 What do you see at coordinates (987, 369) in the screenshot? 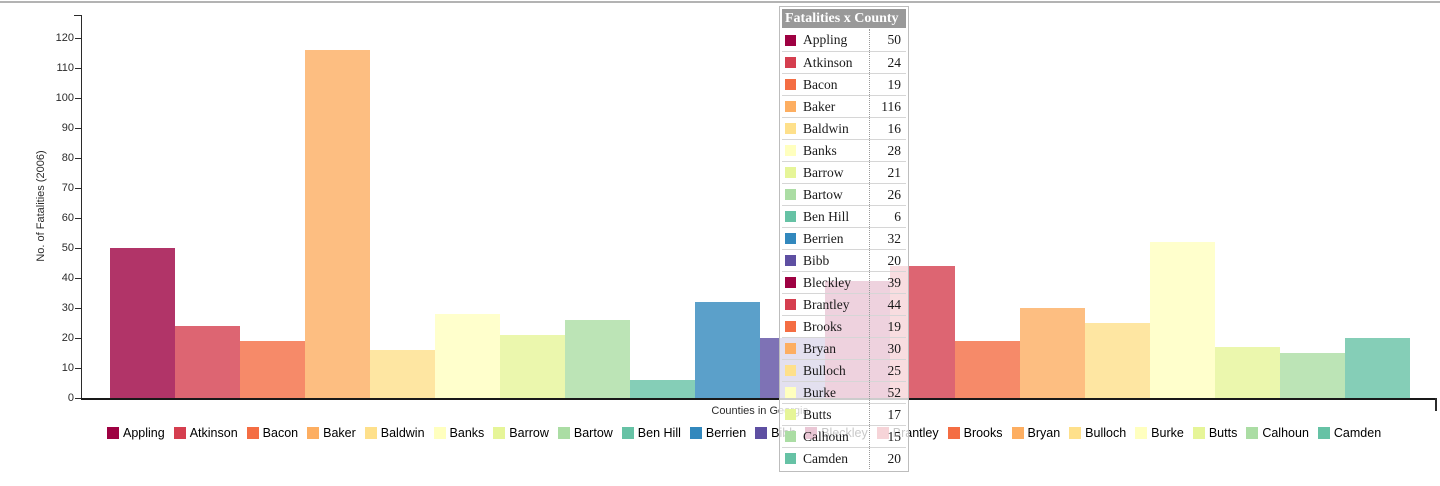
I see `bar-brooks` at bounding box center [987, 369].